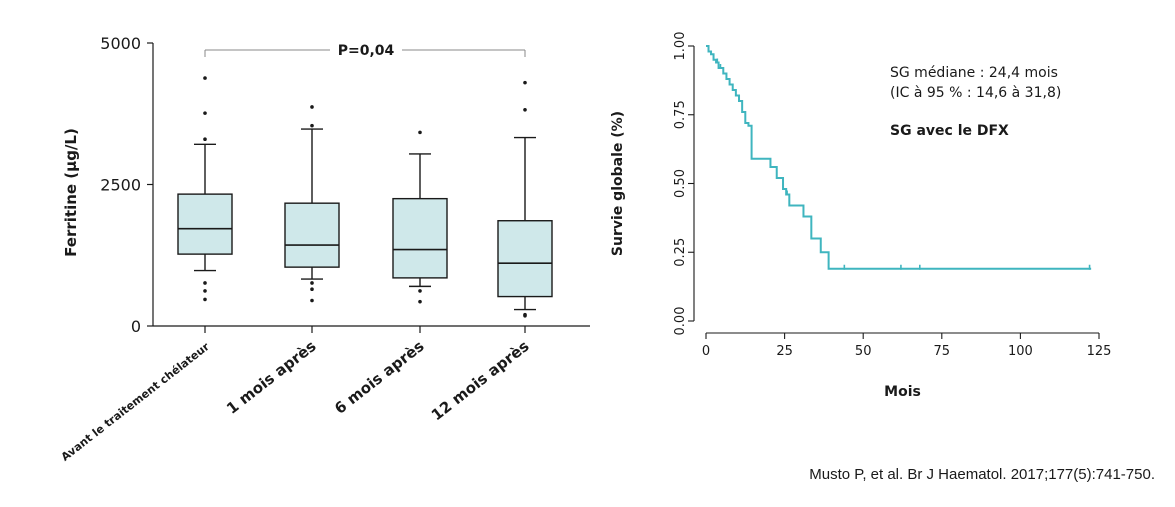  I want to click on x-tick-label: 50, so click(863, 351).